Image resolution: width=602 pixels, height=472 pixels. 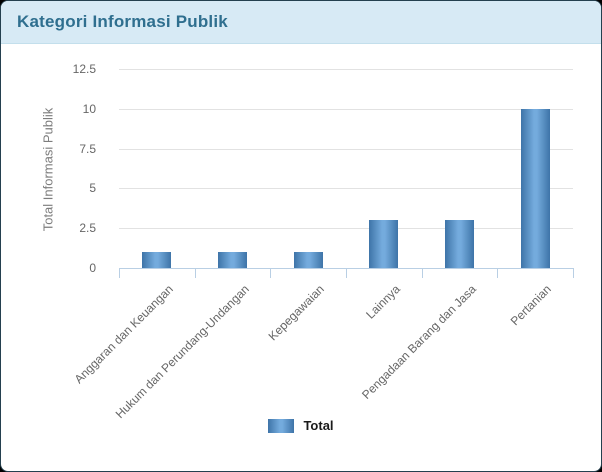 I want to click on legend-item-total: Total, so click(x=301, y=425).